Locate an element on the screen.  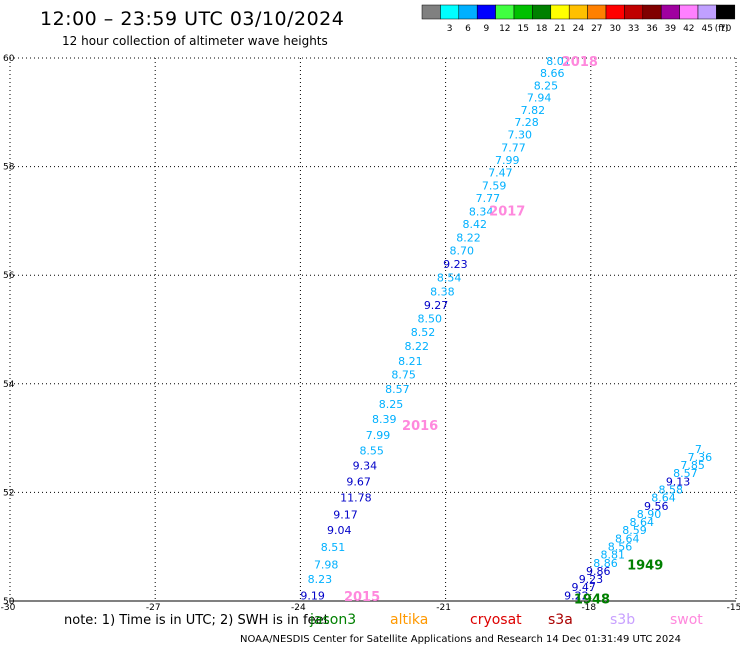
data-point-label: 8.90 is located at coordinates (649, 514).